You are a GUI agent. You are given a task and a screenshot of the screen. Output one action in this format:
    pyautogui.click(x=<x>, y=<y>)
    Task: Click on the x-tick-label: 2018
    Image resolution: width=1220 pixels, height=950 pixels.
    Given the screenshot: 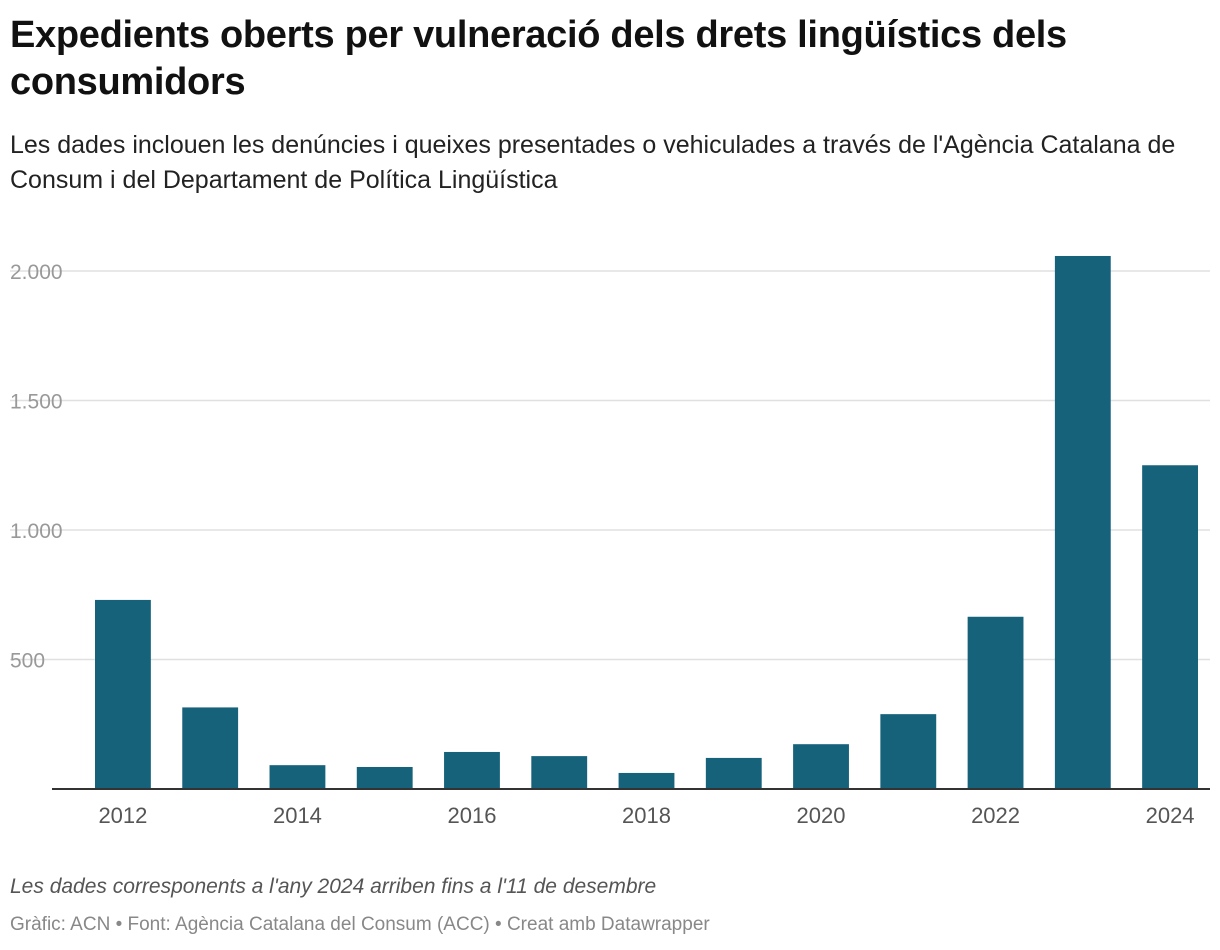 What is the action you would take?
    pyautogui.click(x=646, y=815)
    